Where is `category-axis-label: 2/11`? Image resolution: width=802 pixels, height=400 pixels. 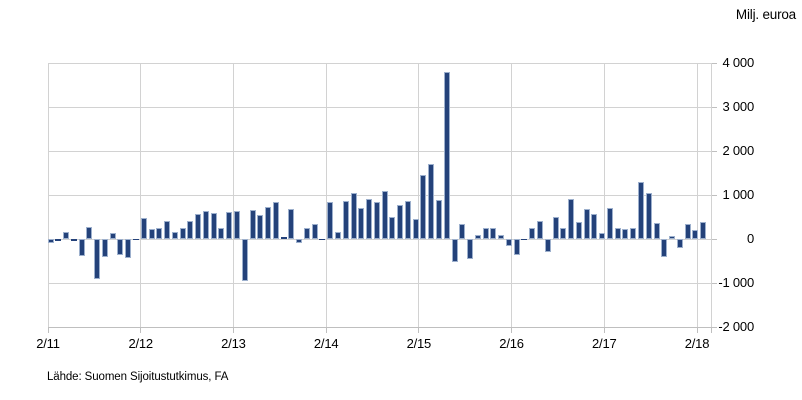
category-axis-label: 2/11 is located at coordinates (48, 343).